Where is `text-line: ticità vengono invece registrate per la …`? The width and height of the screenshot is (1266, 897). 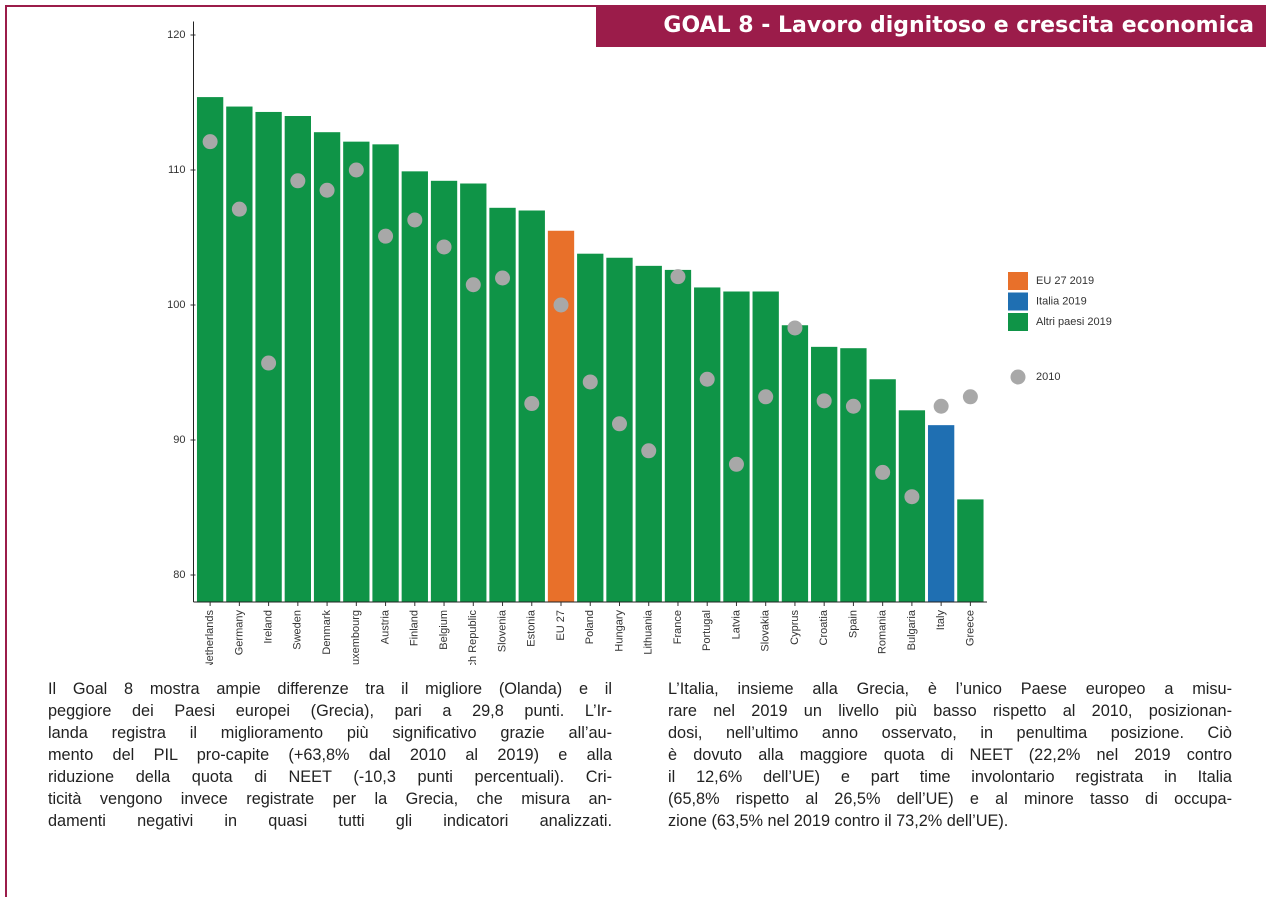
text-line: ticità vengono invece registrate per la … is located at coordinates (330, 799).